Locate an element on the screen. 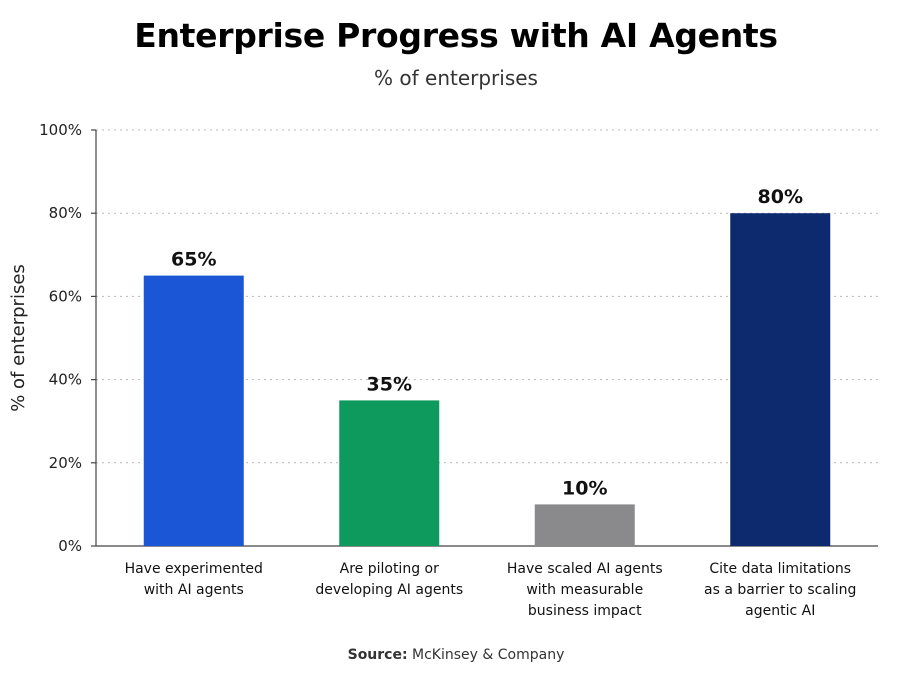 Image resolution: width=912 pixels, height=684 pixels. y-tick-label: 100% is located at coordinates (60, 130).